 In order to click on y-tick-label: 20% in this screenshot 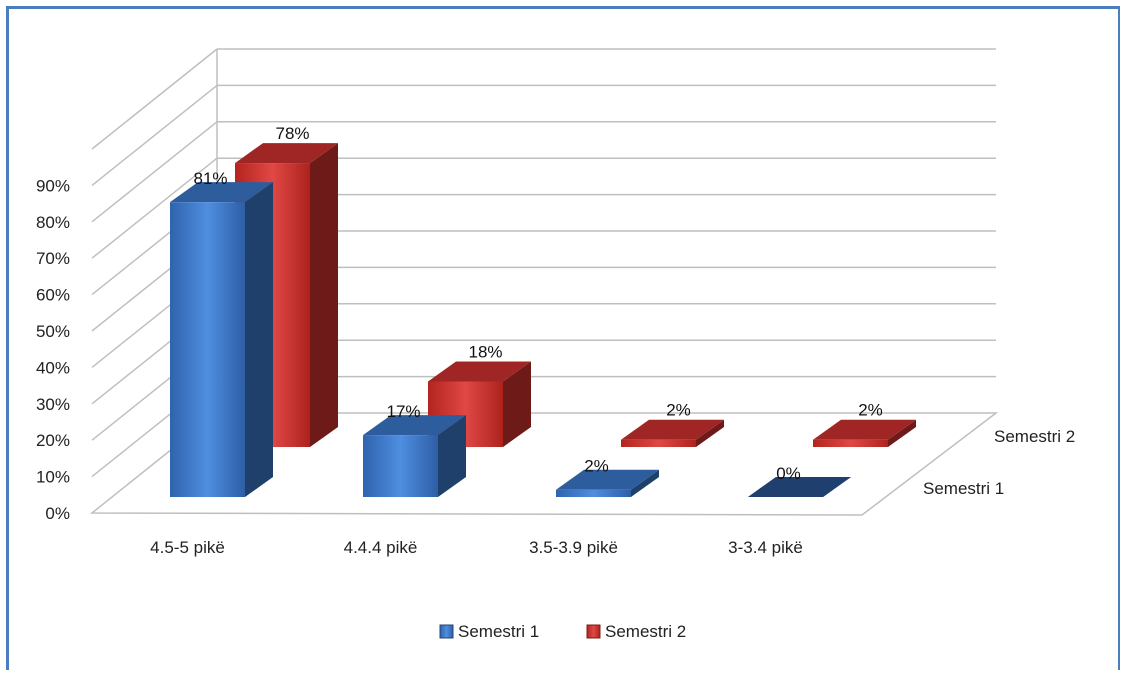, I will do `click(53, 440)`.